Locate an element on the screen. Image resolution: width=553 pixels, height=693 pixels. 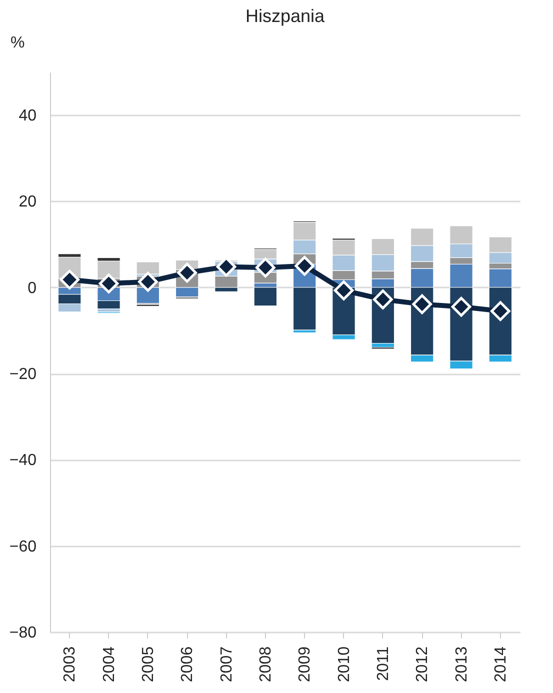
x-tick-label: 2003 is located at coordinates (70, 664).